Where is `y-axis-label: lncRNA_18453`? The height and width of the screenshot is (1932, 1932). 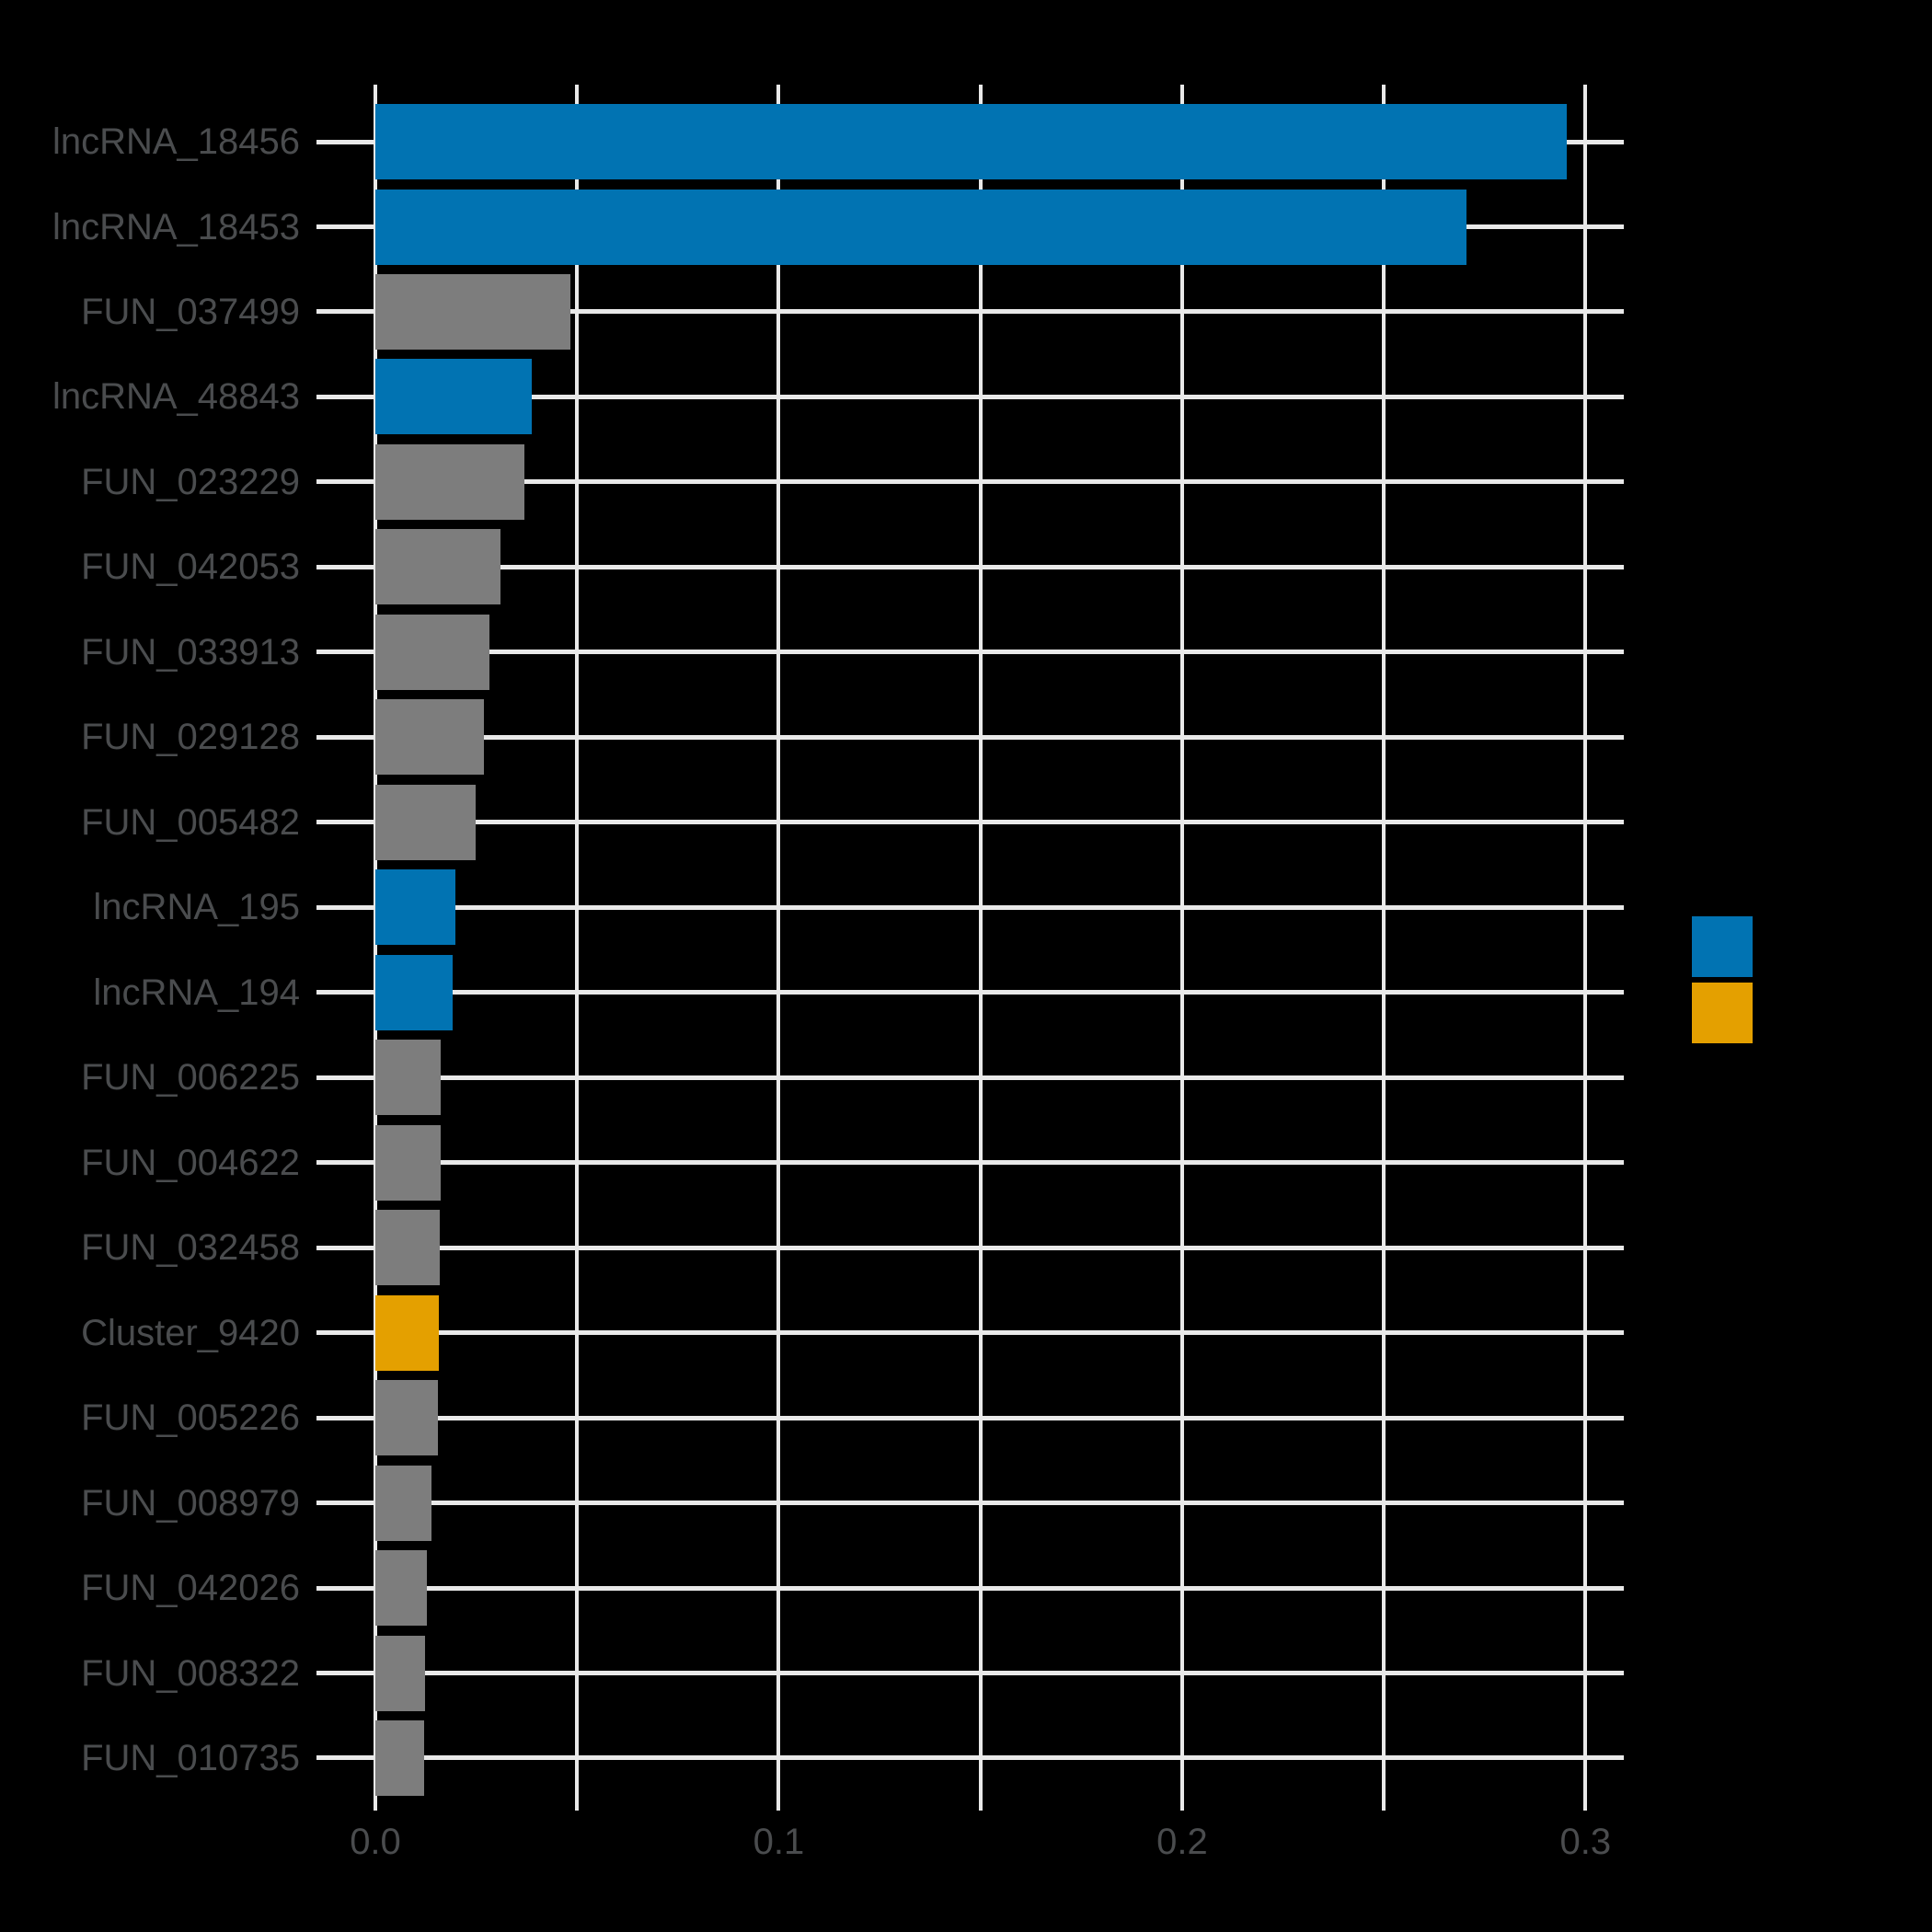 y-axis-label: lncRNA_18453 is located at coordinates (176, 226).